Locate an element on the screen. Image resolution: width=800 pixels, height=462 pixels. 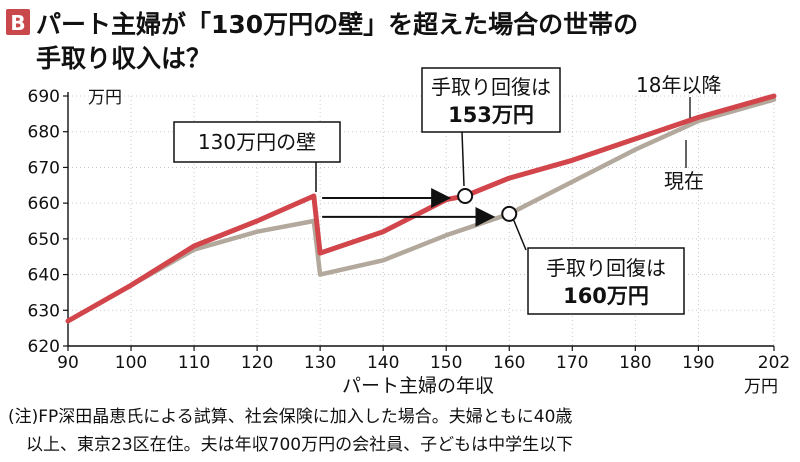
x-unit-label: 万円 is located at coordinates (761, 387).